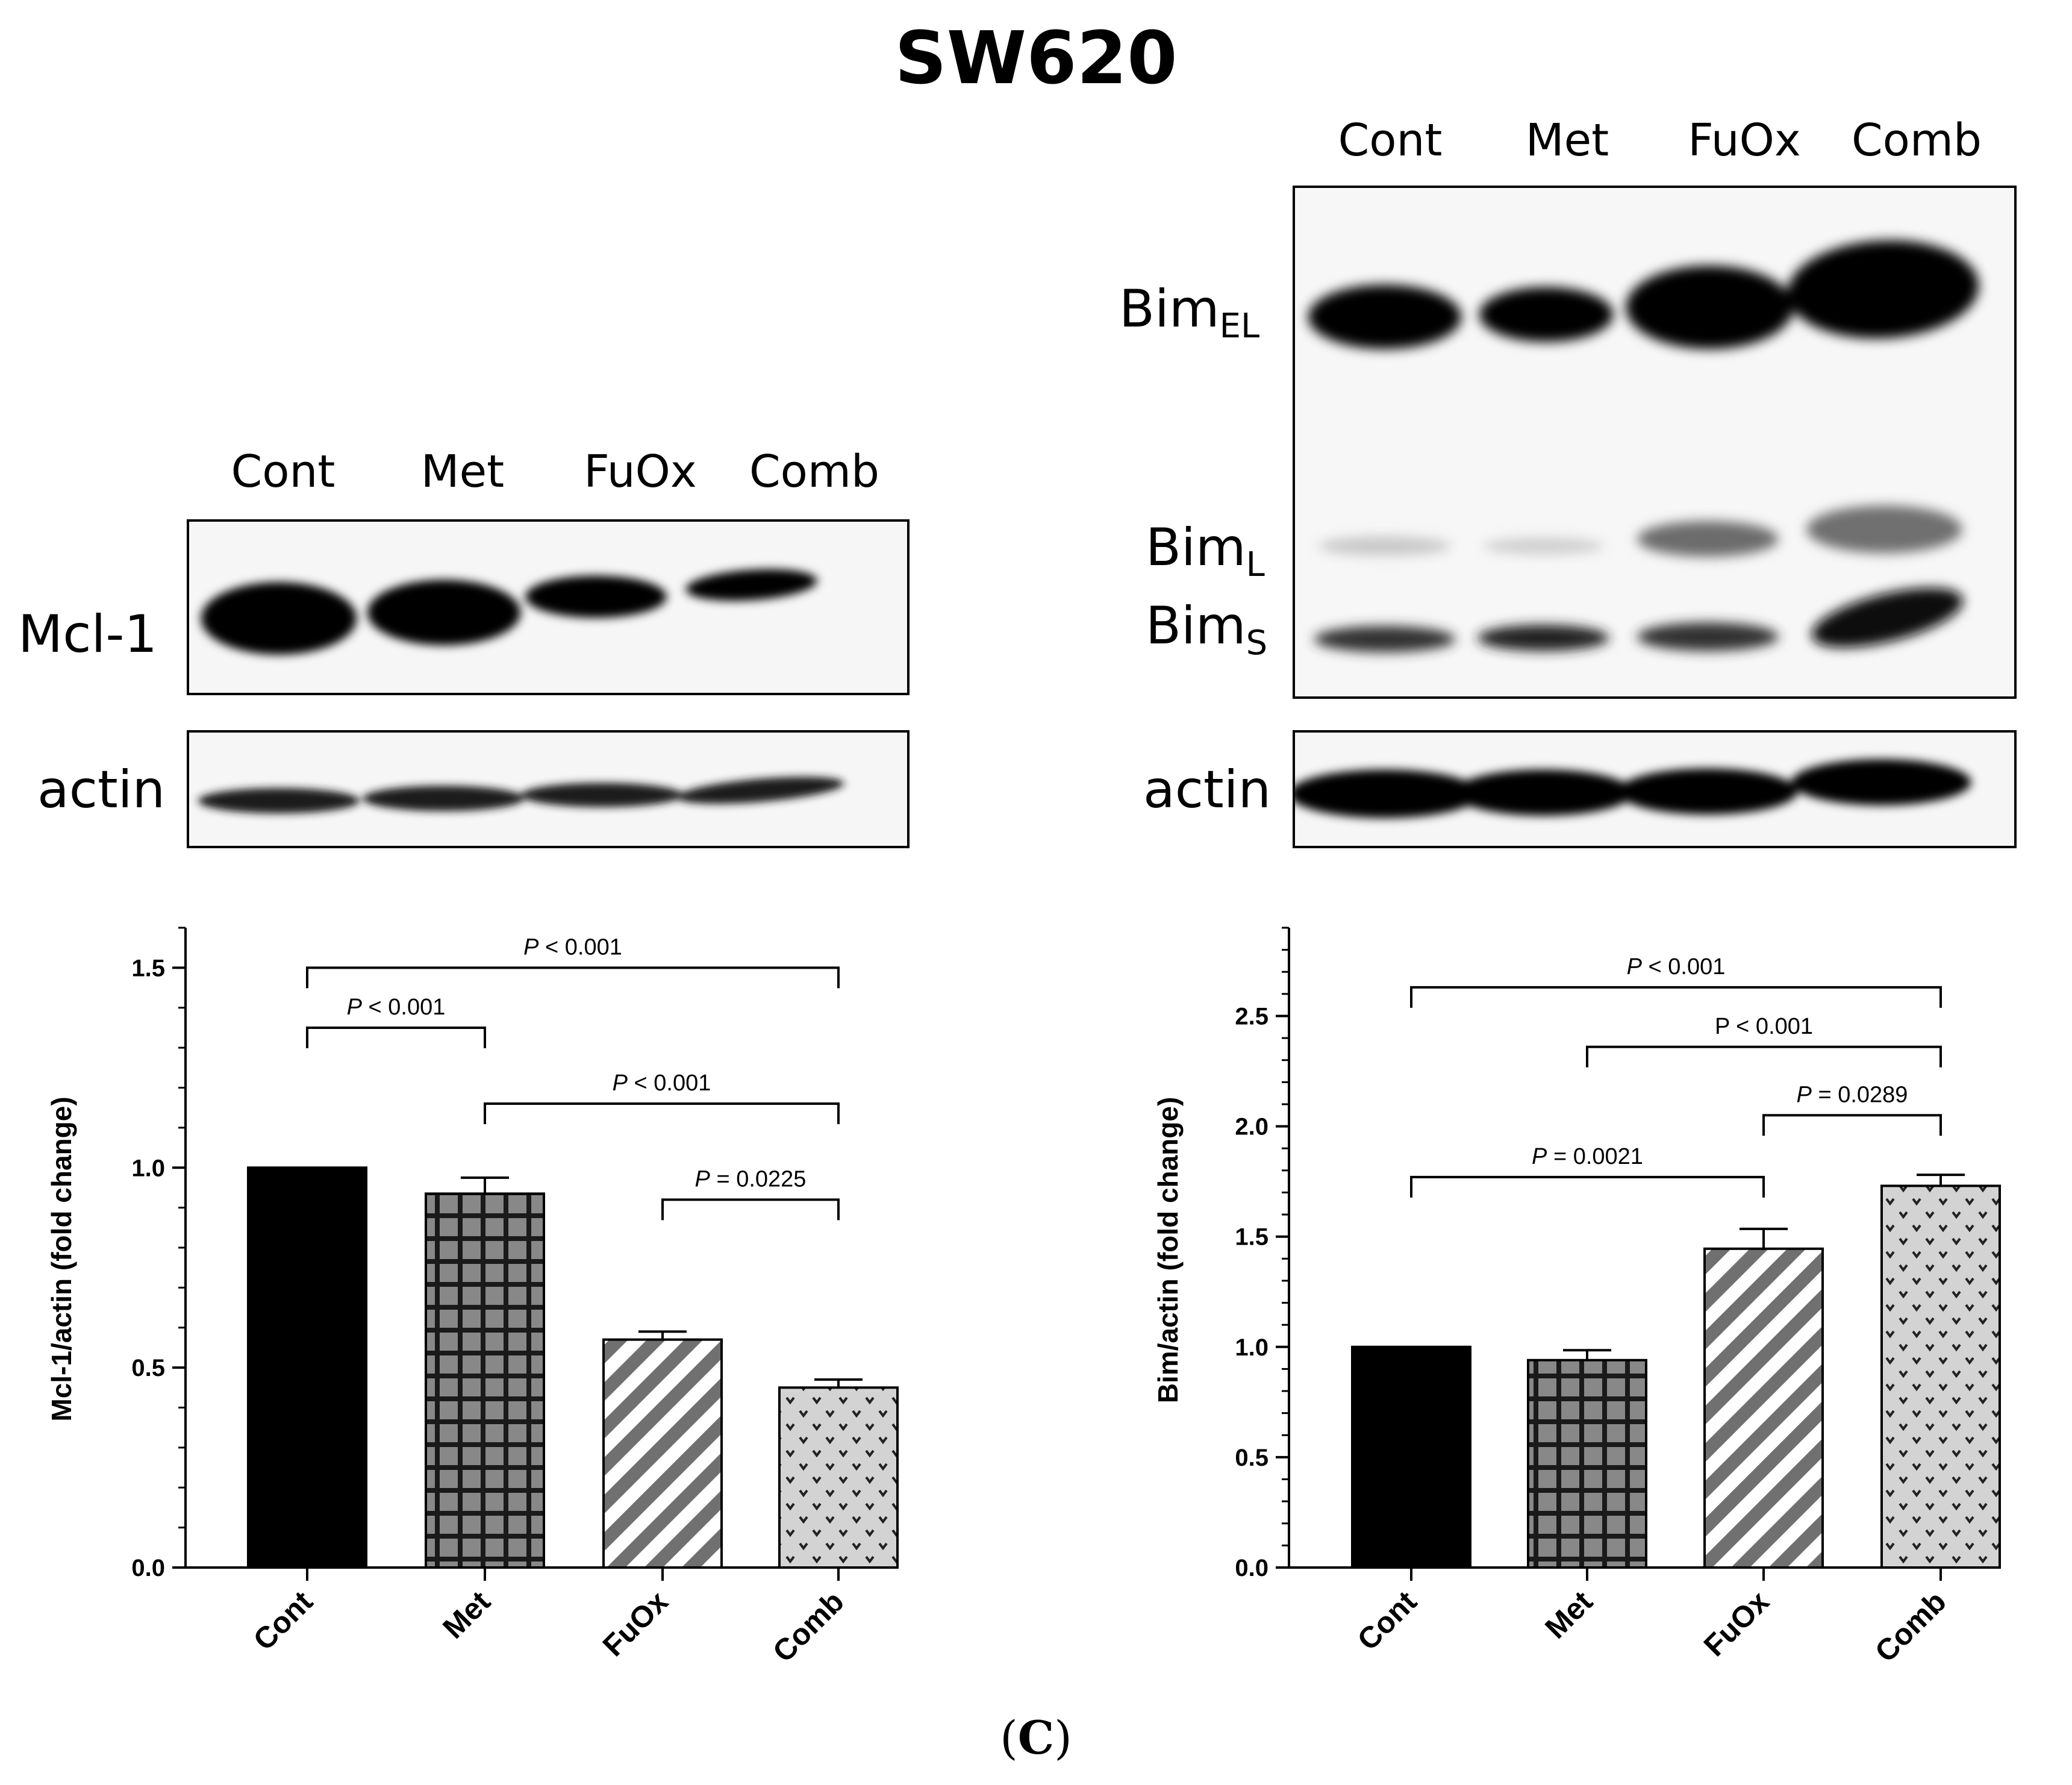 The image size is (2072, 1785). I want to click on p-value-label: P = 0.0289, so click(1853, 1094).